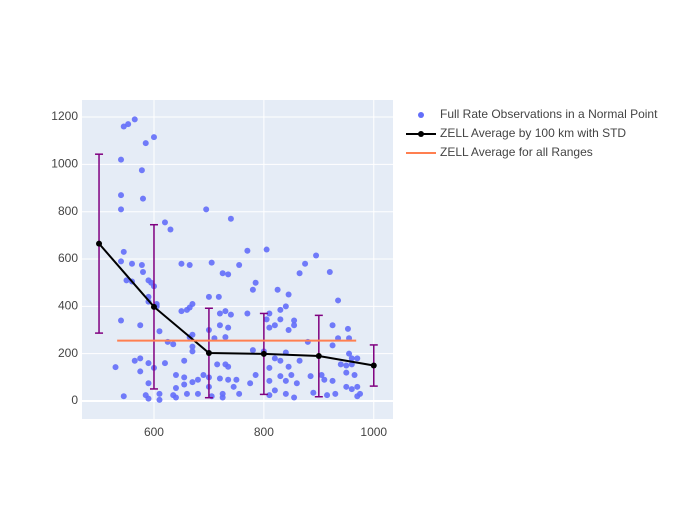 Image resolution: width=700 pixels, height=505 pixels. What do you see at coordinates (68, 353) in the screenshot?
I see `y-tick-label: 200` at bounding box center [68, 353].